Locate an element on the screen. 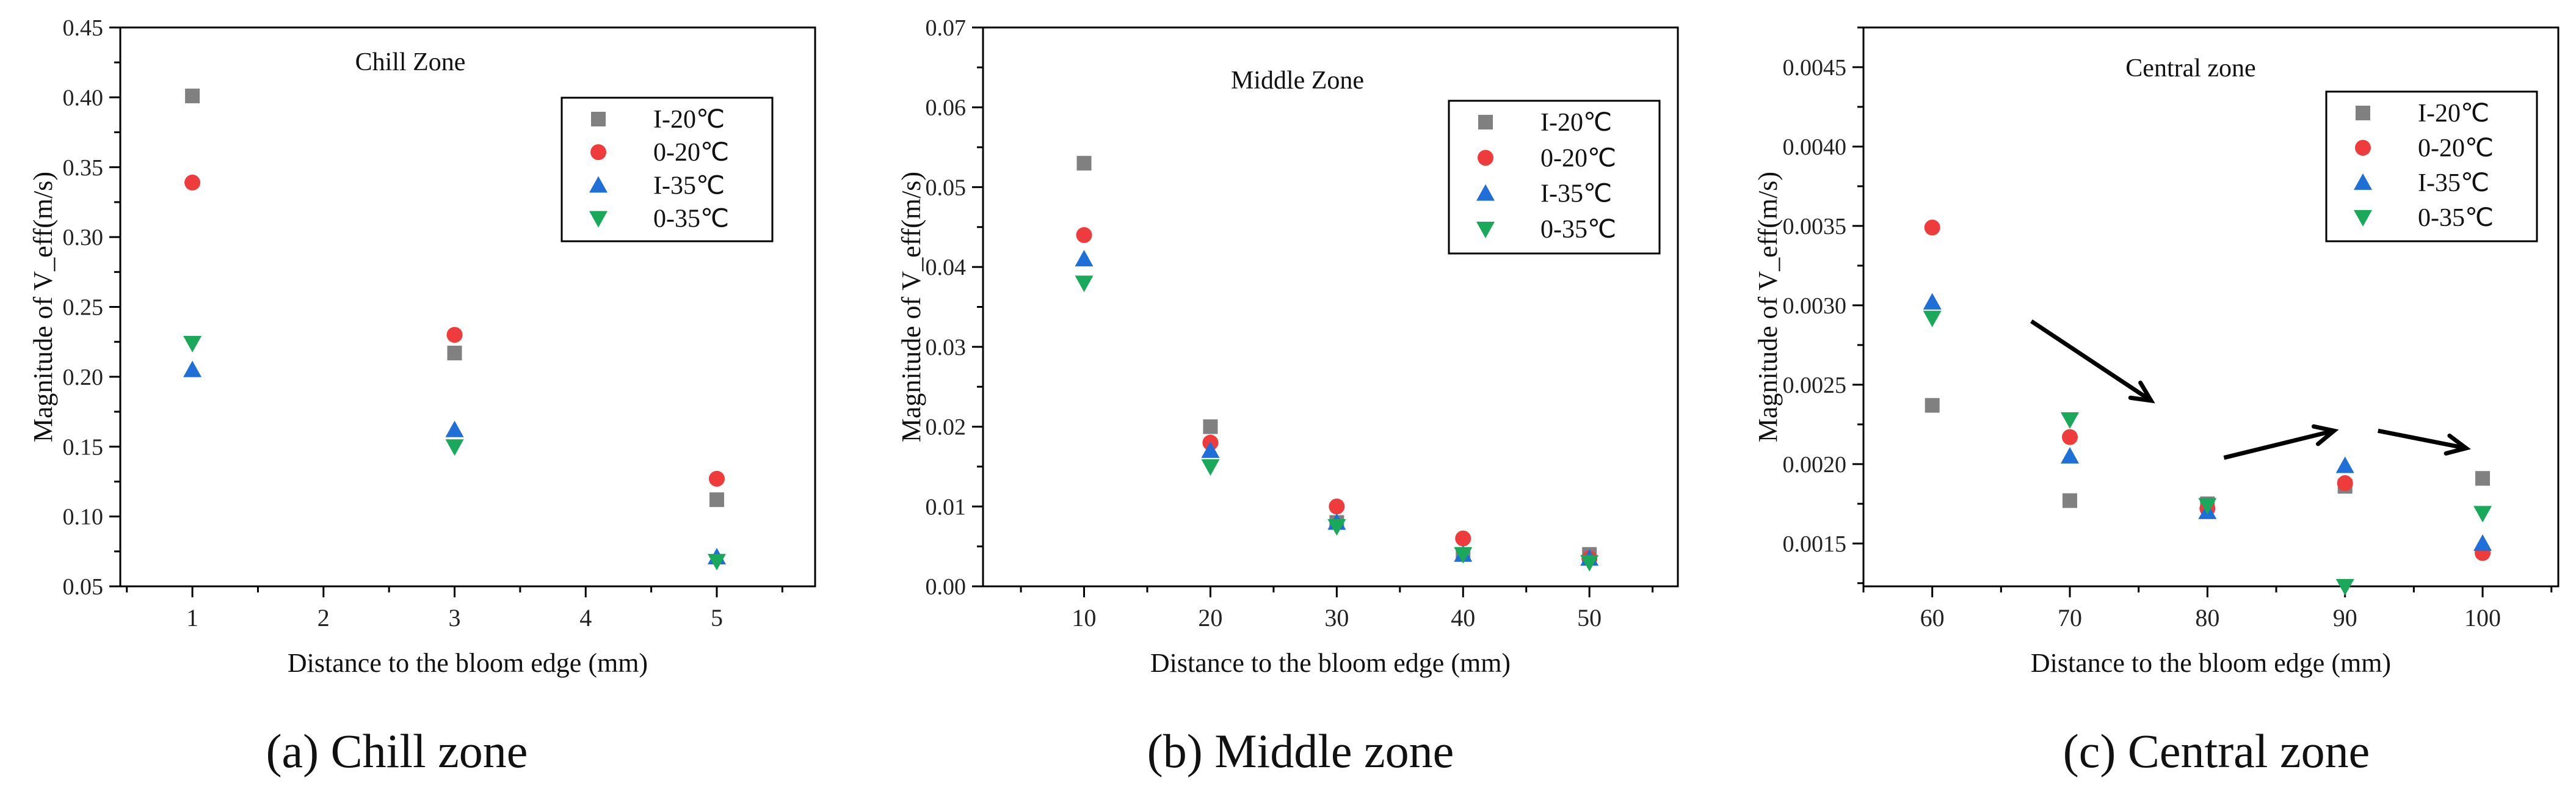 This screenshot has width=2576, height=805. y-tick-label: 0.30 is located at coordinates (83, 237).